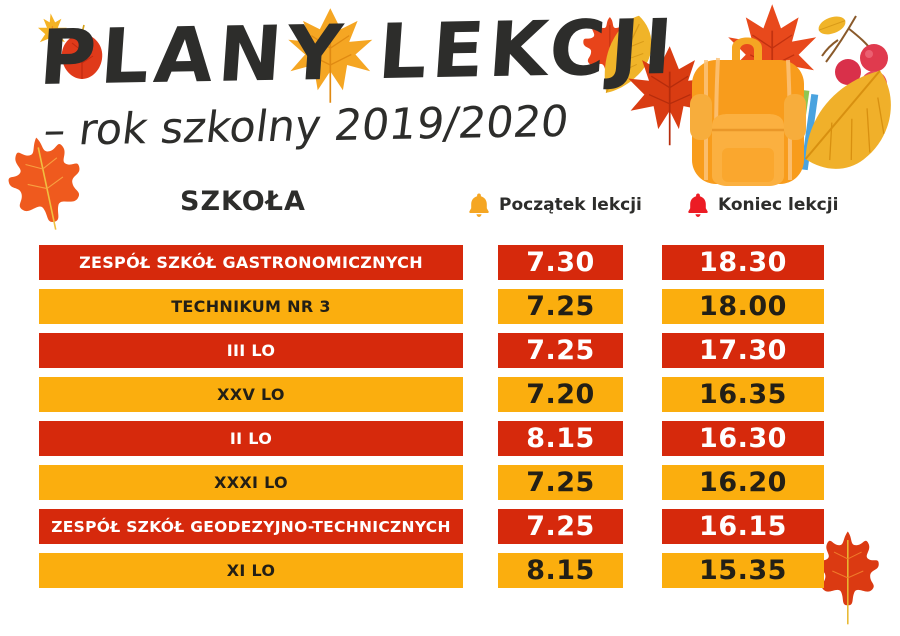 The width and height of the screenshot is (900, 636). I want to click on school-name: ZESPÓŁ SZKÓŁ GASTRONOMICZNYCH, so click(251, 262).